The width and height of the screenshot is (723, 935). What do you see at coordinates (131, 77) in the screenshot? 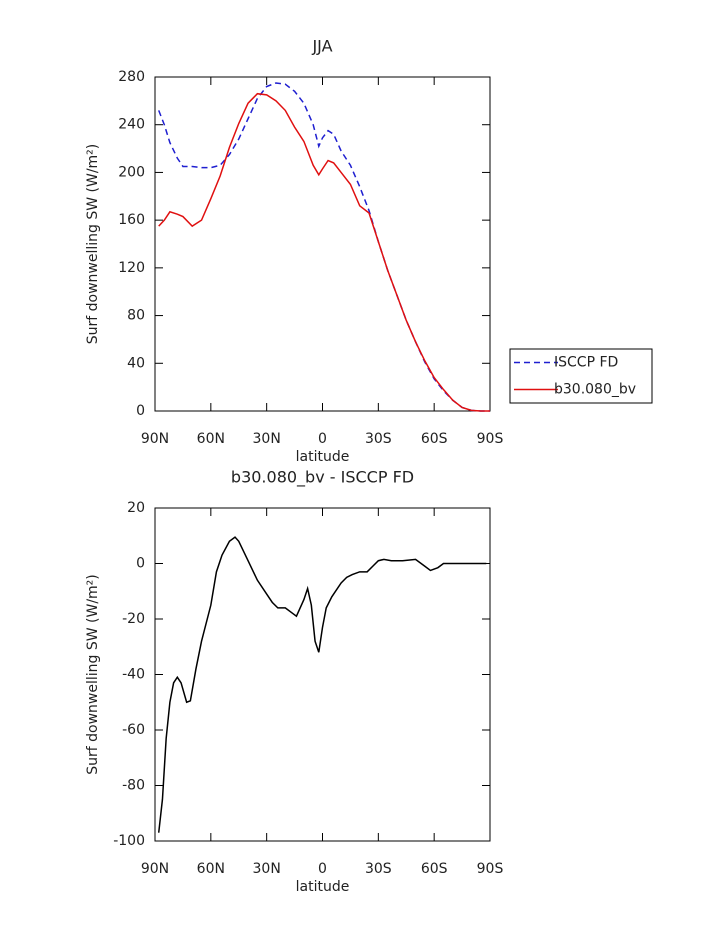
I see `y-tick-label: 280` at bounding box center [131, 77].